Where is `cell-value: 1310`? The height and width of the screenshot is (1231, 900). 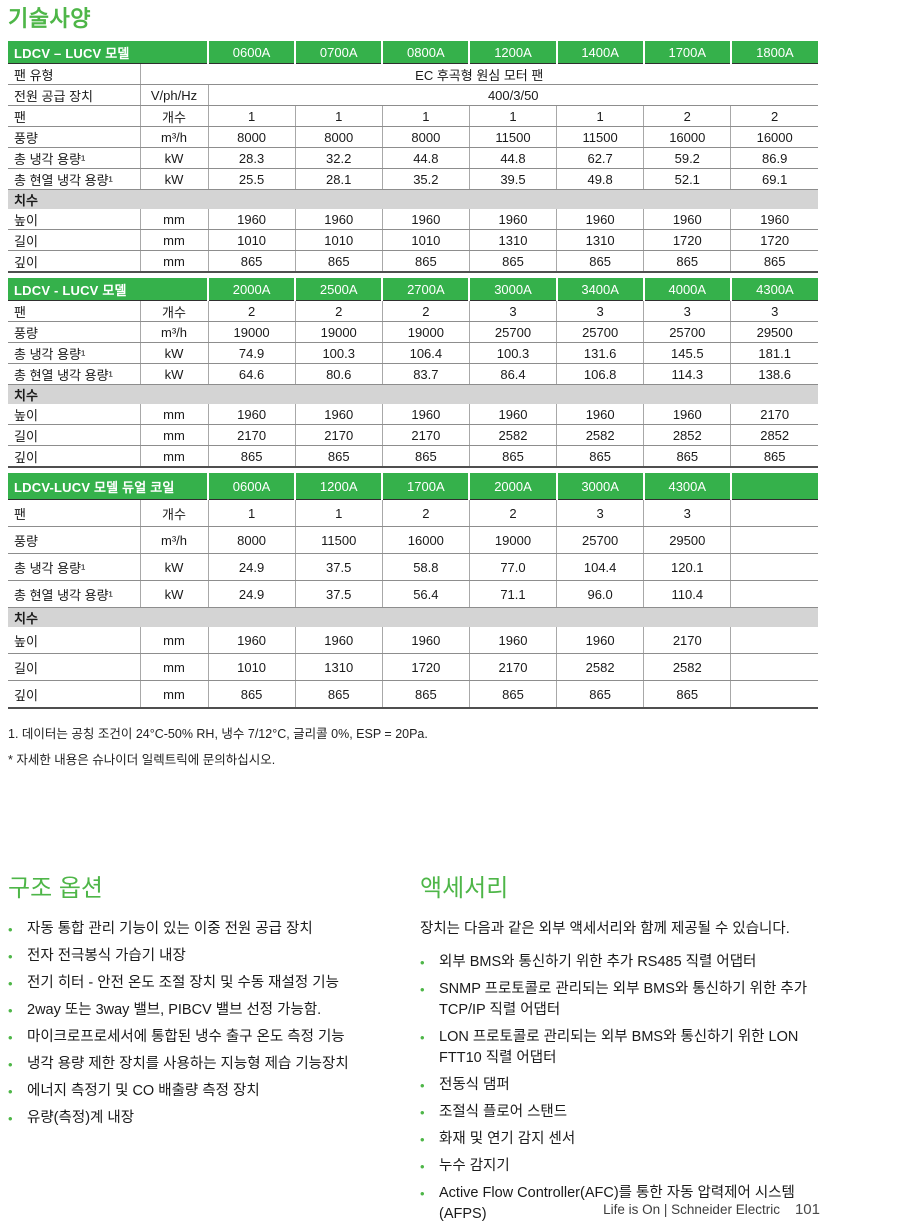 cell-value: 1310 is located at coordinates (600, 240).